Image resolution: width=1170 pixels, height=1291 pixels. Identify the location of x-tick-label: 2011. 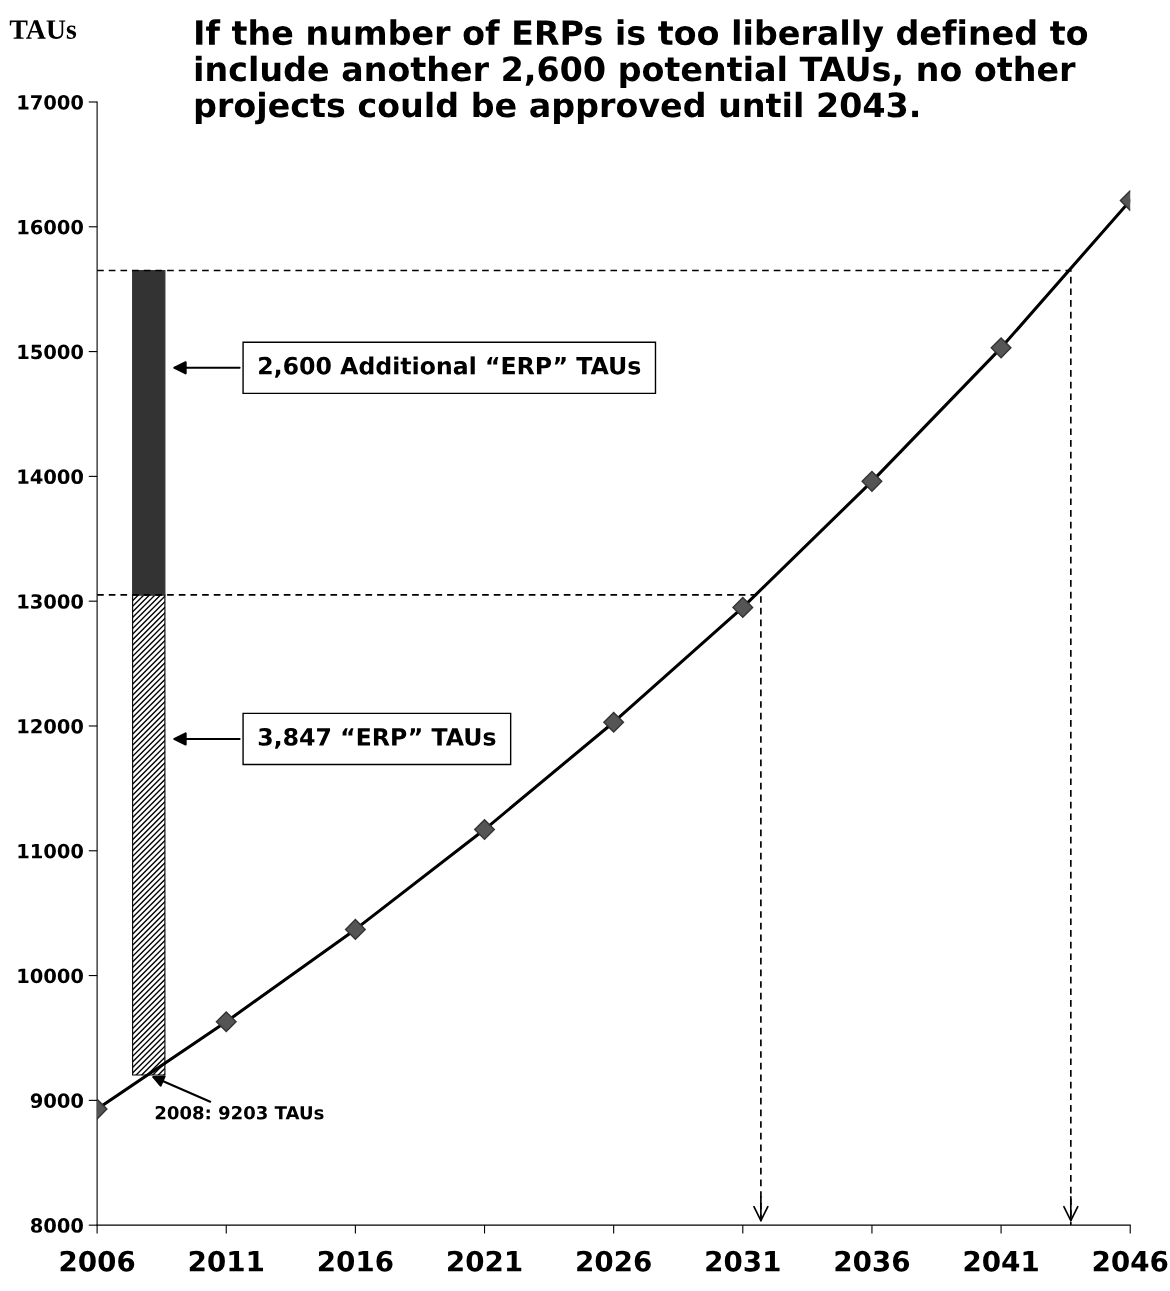
(226, 1261).